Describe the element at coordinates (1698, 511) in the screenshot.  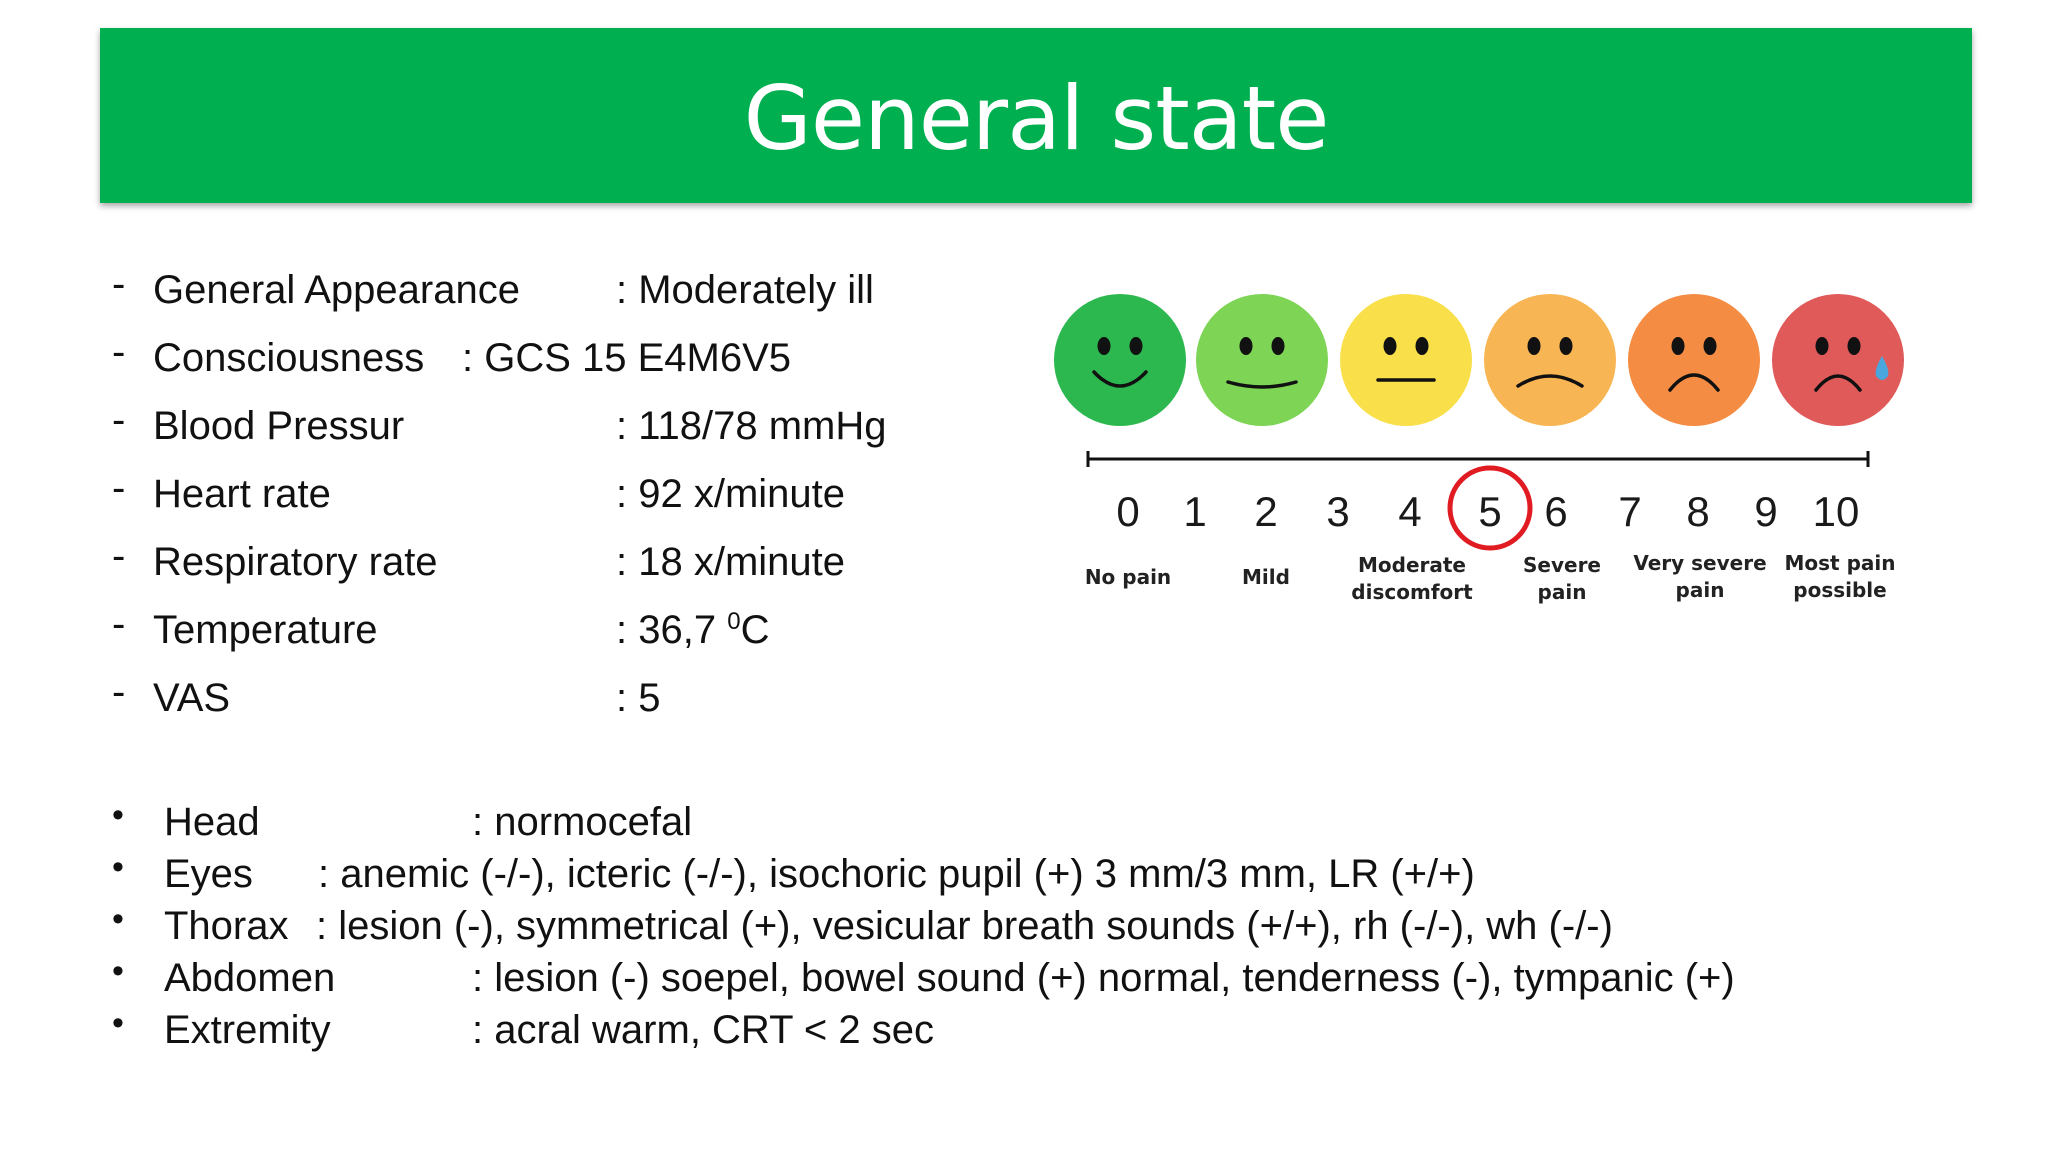
I see `scale-number-8: 8` at that location.